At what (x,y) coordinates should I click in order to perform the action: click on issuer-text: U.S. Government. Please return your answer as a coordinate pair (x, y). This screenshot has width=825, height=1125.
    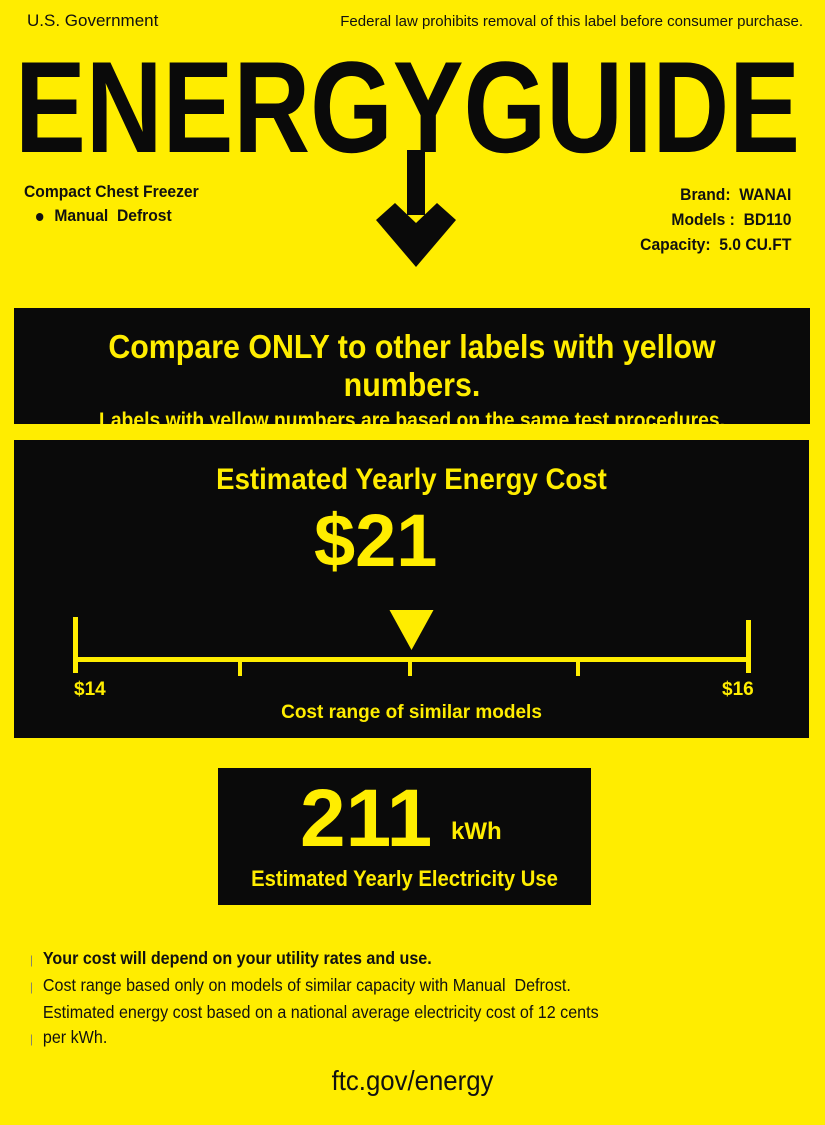
    Looking at the image, I should click on (93, 20).